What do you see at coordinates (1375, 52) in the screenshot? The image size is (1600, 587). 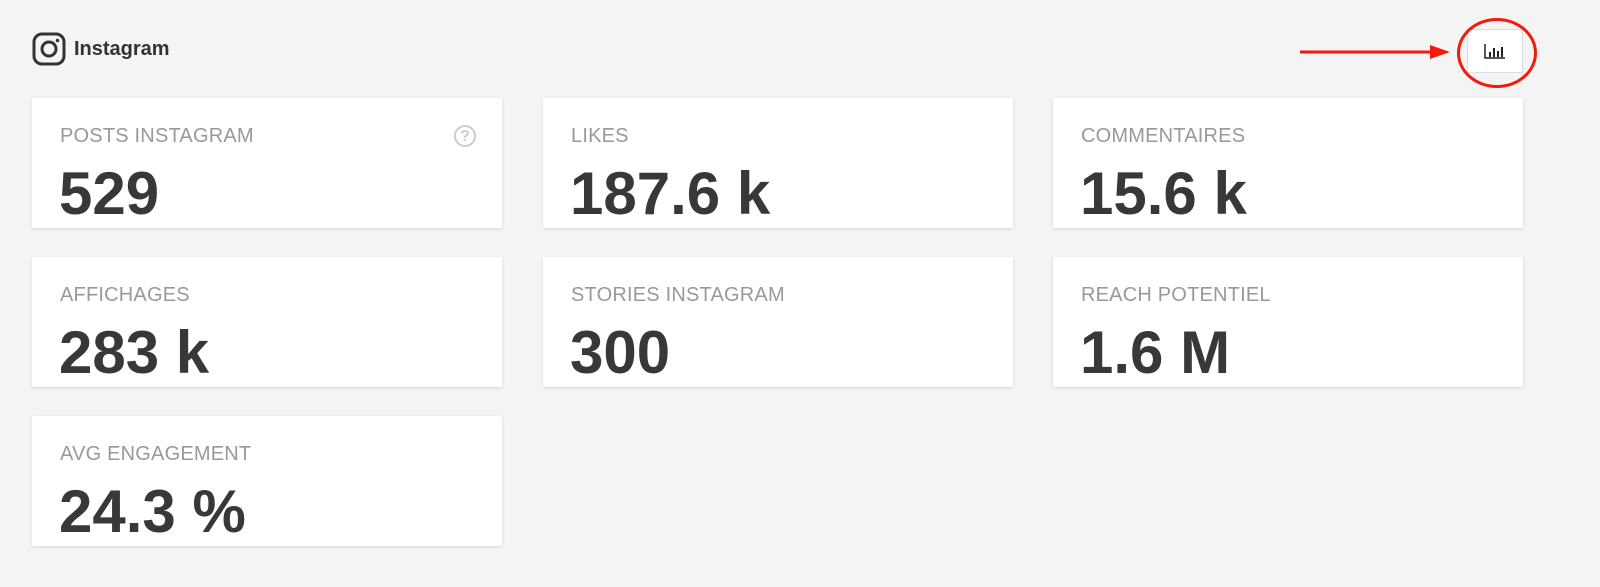 I see `annotation-arrow` at bounding box center [1375, 52].